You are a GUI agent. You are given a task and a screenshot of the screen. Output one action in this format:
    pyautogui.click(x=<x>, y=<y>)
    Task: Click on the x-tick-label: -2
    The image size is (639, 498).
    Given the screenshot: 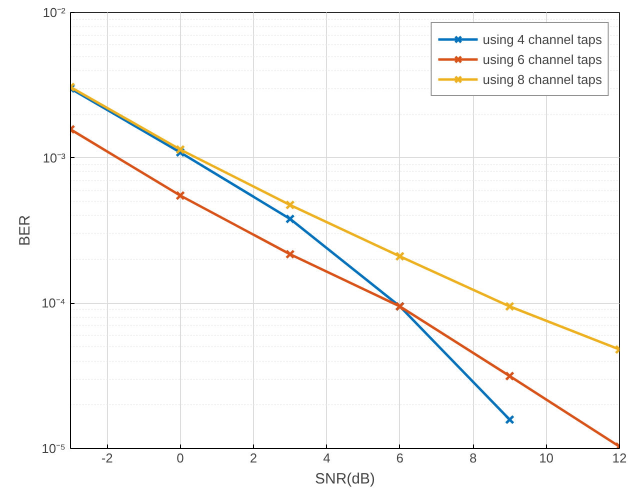 What is the action you would take?
    pyautogui.click(x=107, y=458)
    